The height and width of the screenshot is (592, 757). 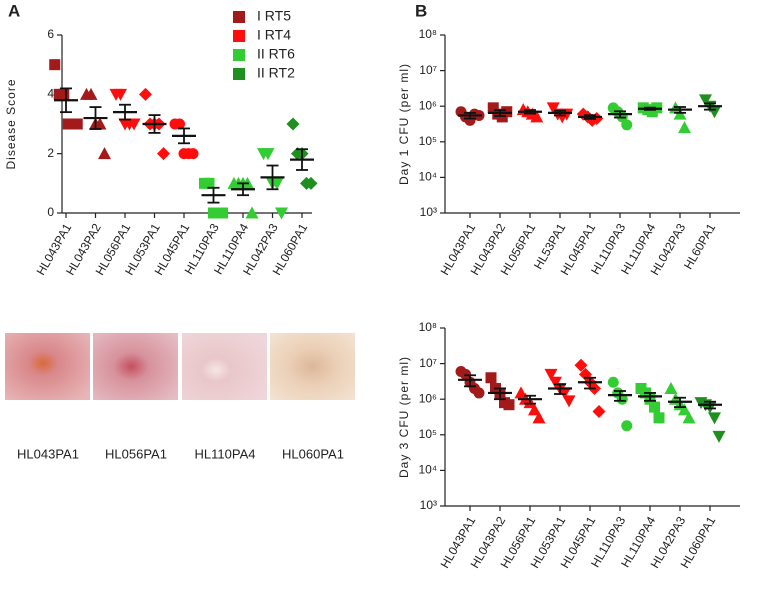 I want to click on y-tick-label: 0, so click(x=50, y=212).